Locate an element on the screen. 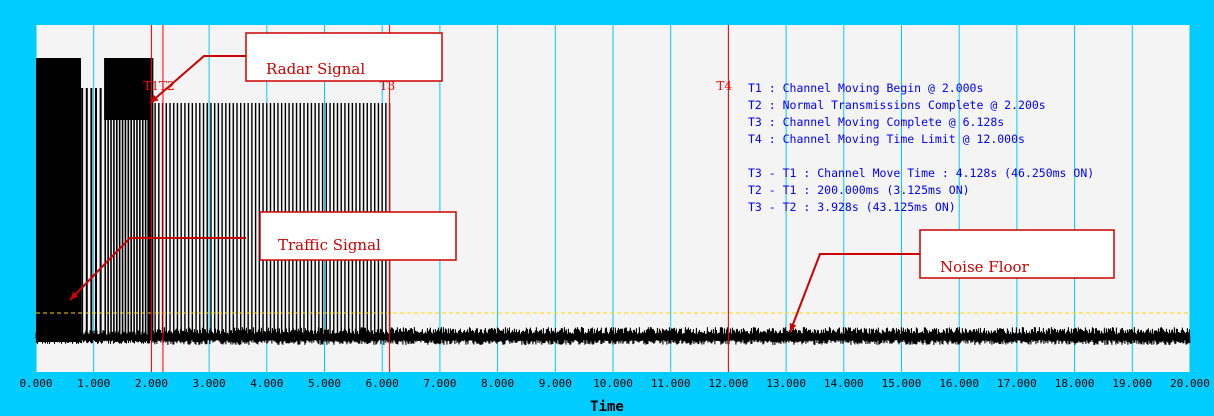 This screenshot has width=1214, height=416. x-tick-label: 6.000 is located at coordinates (382, 383).